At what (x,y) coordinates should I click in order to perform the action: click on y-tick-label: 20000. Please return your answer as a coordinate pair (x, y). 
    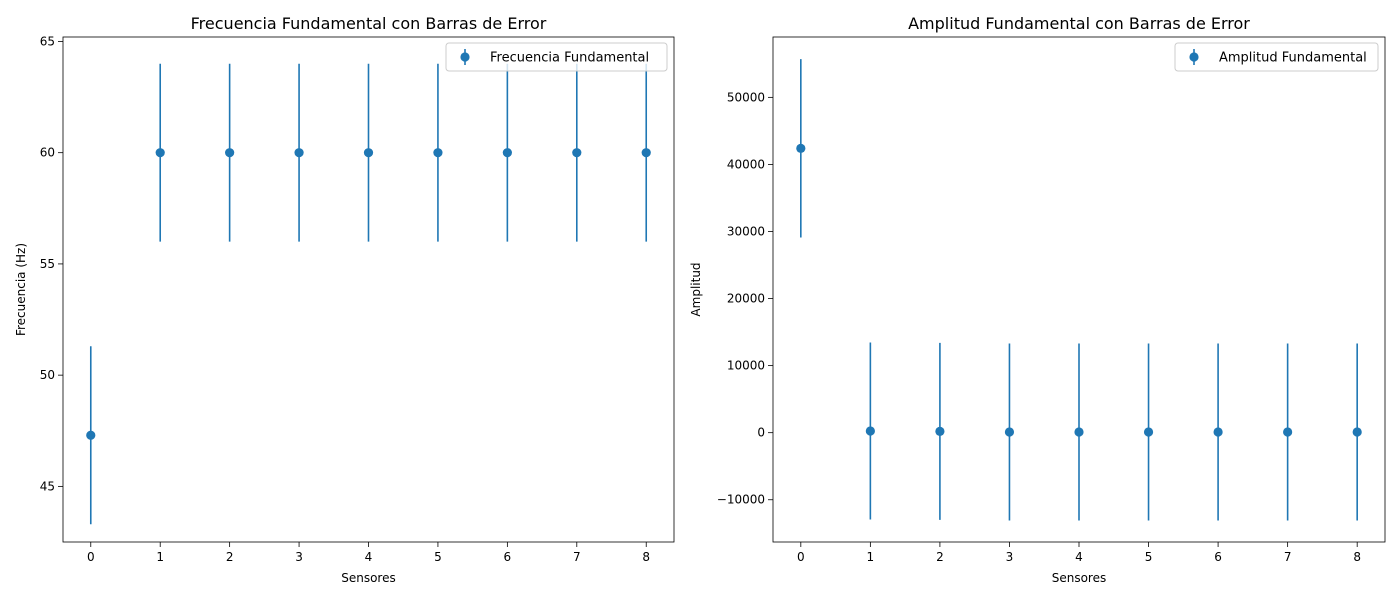
    Looking at the image, I should click on (746, 299).